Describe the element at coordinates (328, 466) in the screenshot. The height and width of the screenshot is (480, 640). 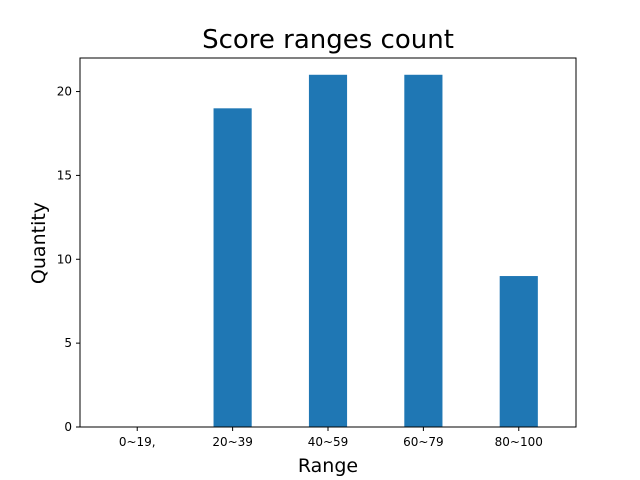
I see `x-axis-label: Range` at that location.